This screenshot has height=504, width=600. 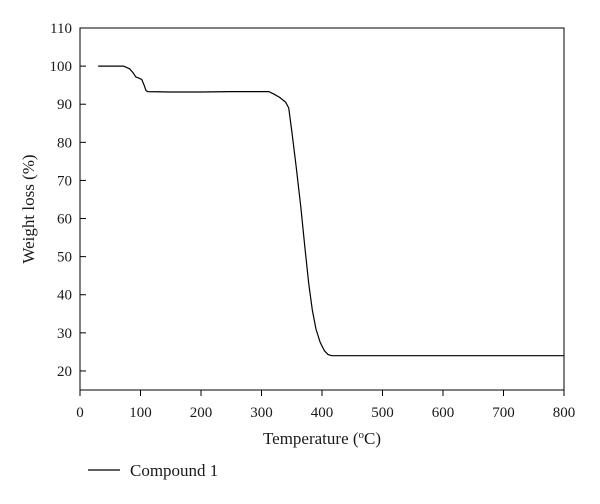 I want to click on y-tick-label: 20, so click(x=64, y=372).